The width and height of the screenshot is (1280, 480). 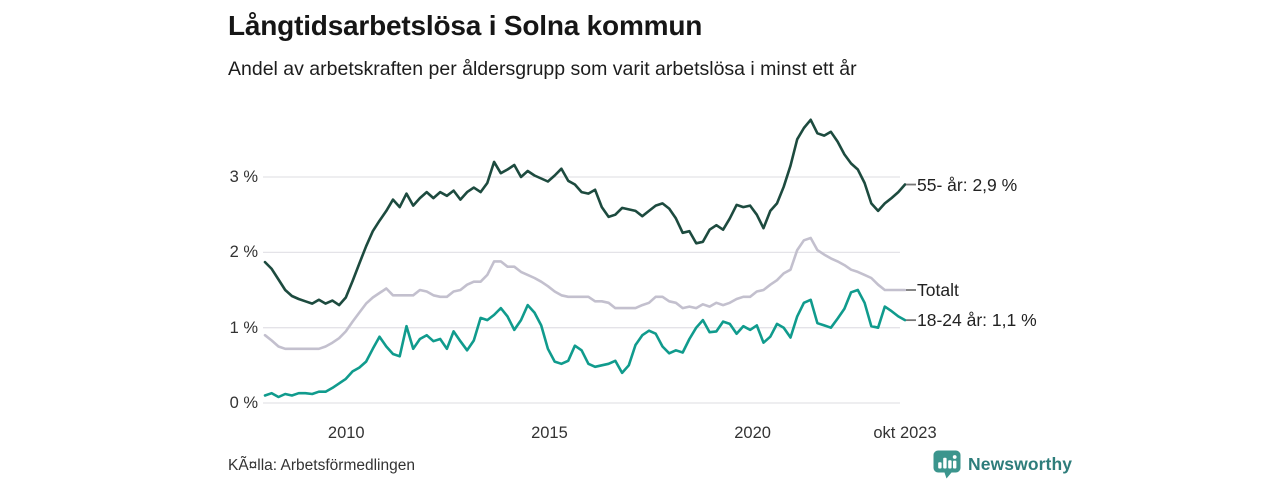 I want to click on page-title: Långtidsarbetslösa i Solna kommun, so click(x=465, y=25).